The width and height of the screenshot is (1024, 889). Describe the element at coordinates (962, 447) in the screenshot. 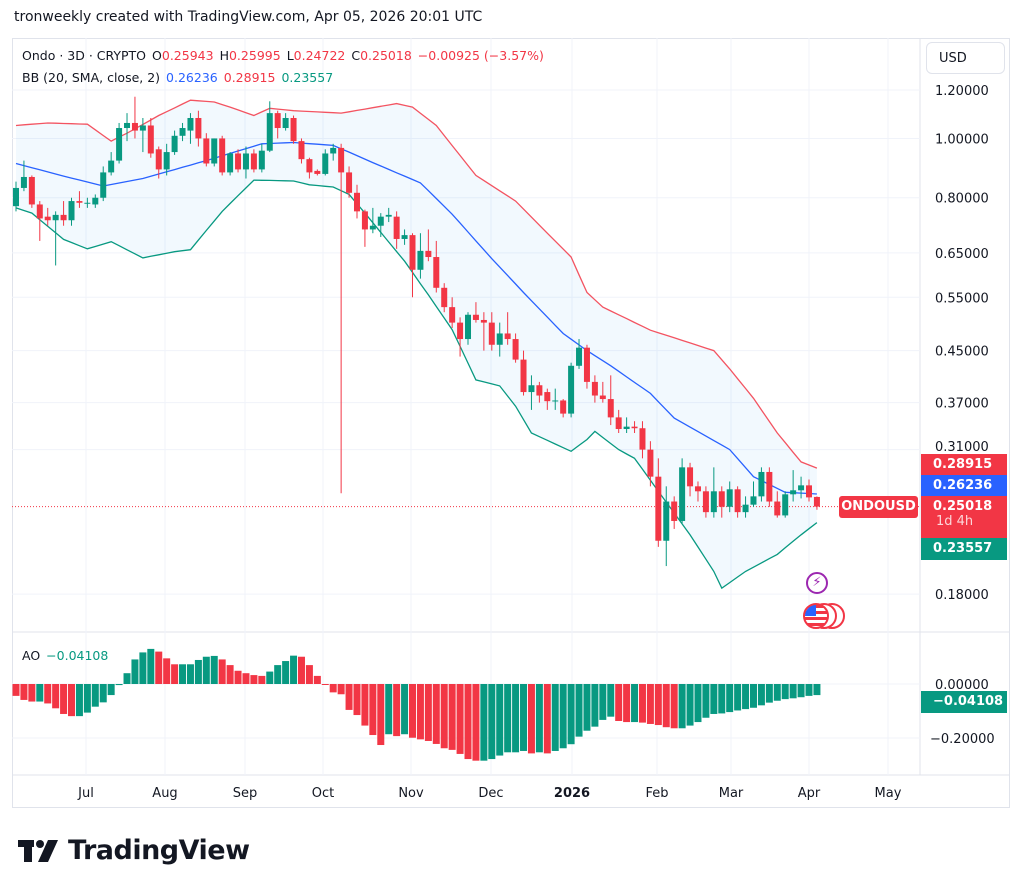

I see `y-tick-label: 0.31000` at that location.